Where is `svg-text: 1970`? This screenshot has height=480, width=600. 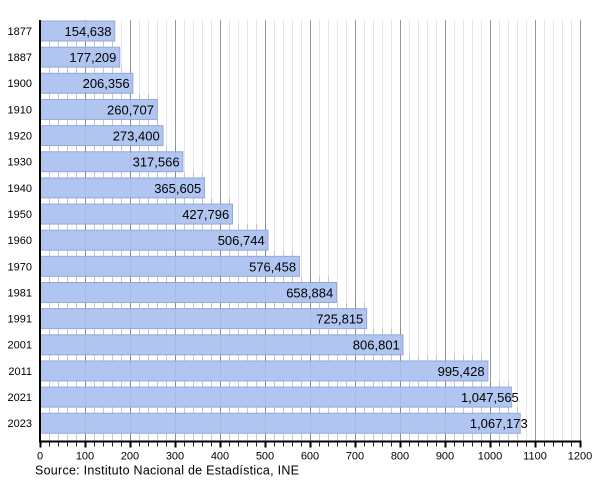
svg-text: 1970 is located at coordinates (20, 267).